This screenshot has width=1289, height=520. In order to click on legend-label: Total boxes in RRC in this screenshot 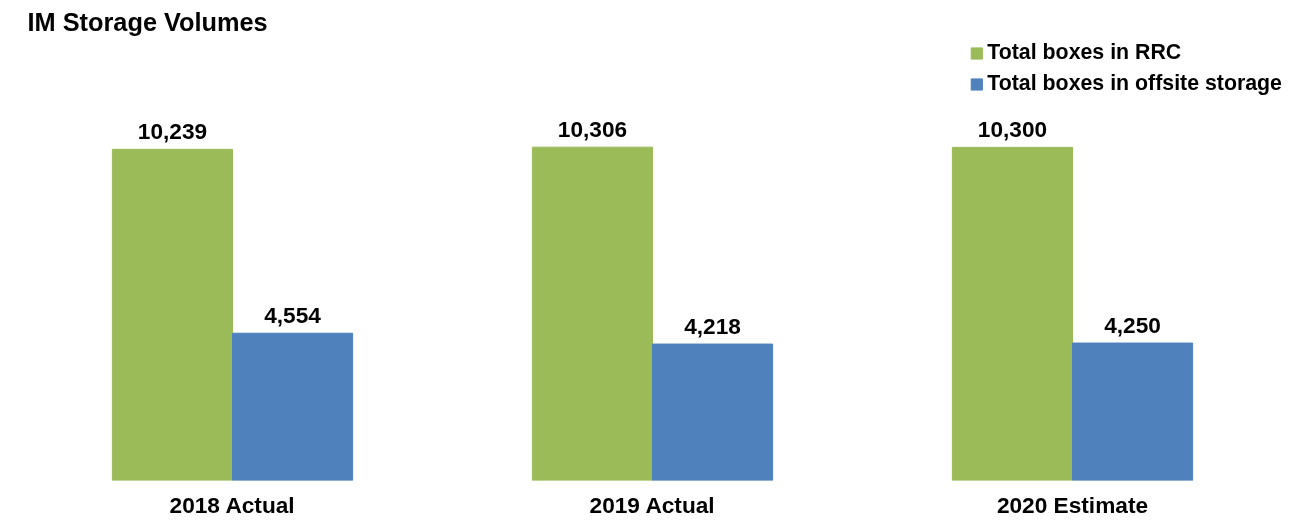, I will do `click(1084, 52)`.